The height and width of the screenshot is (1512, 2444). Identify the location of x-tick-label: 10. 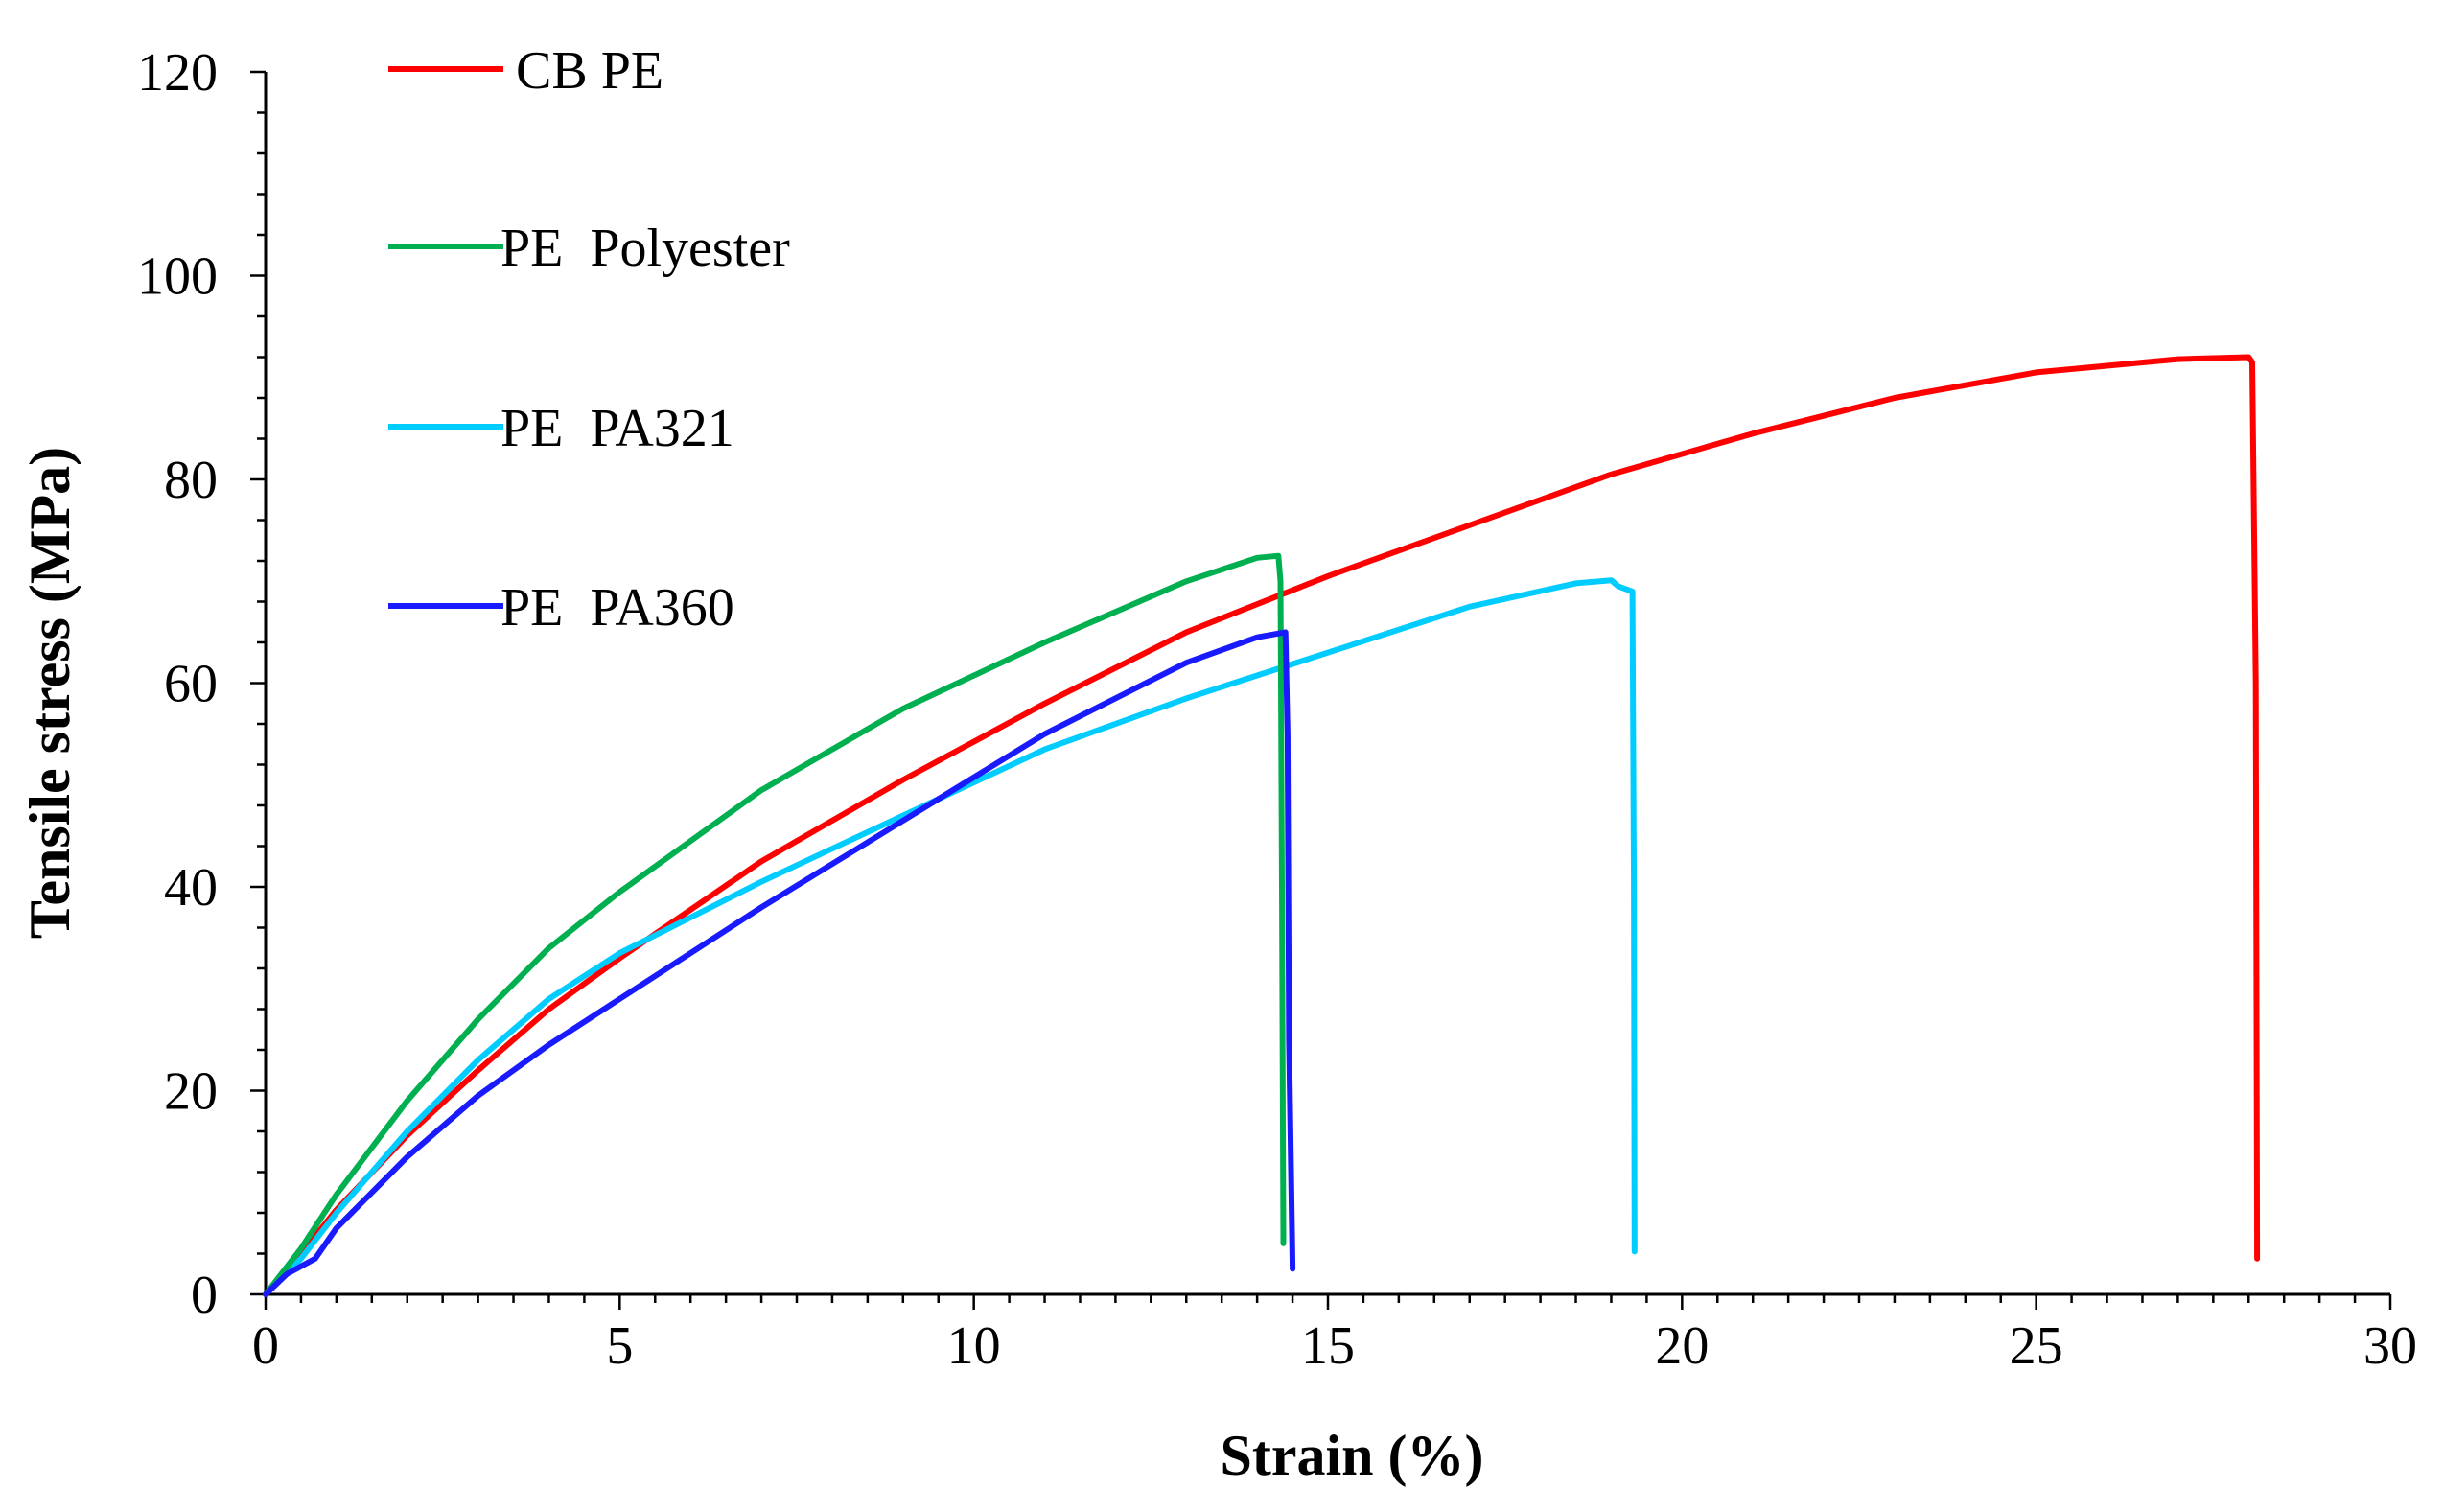
(974, 1346).